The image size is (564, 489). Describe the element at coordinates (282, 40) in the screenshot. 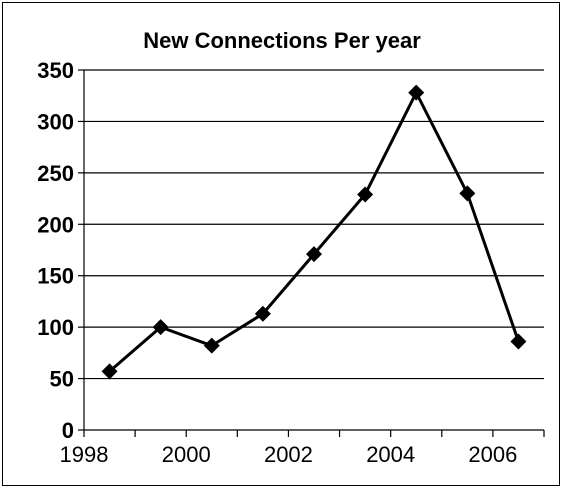

I see `chart-title: New Connections Per year` at that location.